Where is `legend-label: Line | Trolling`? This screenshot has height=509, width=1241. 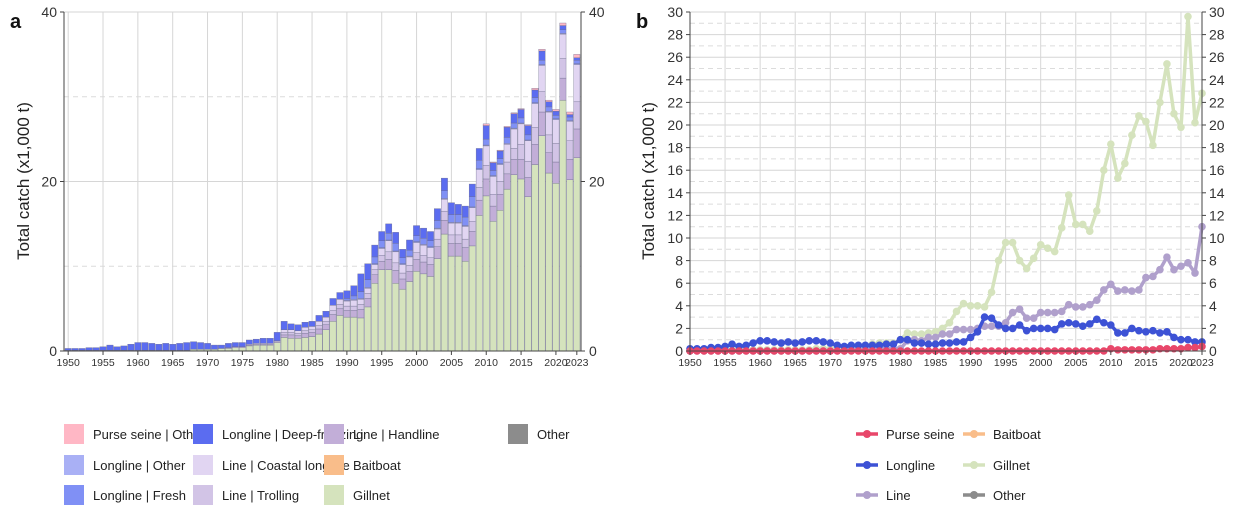 legend-label: Line | Trolling is located at coordinates (260, 495).